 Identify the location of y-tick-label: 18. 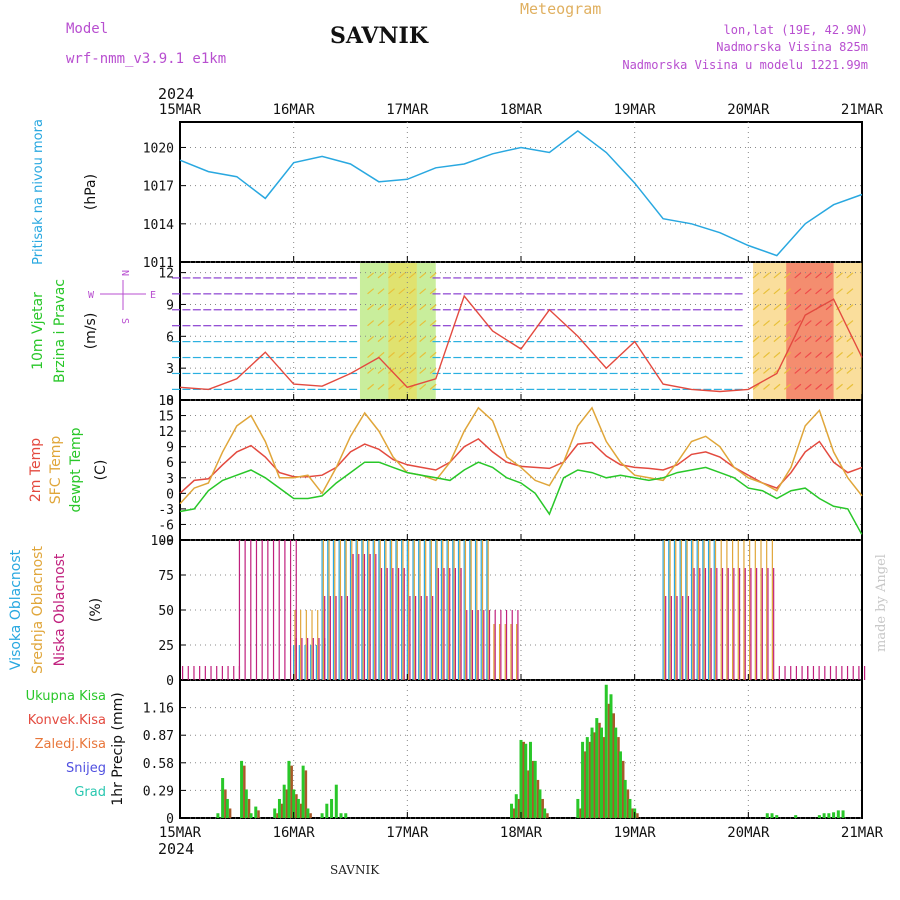
(166, 401).